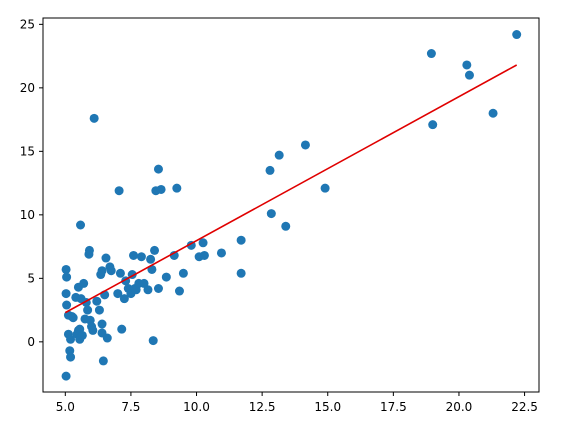 The image size is (573, 427). I want to click on x-tick-label: 22.5, so click(524, 407).